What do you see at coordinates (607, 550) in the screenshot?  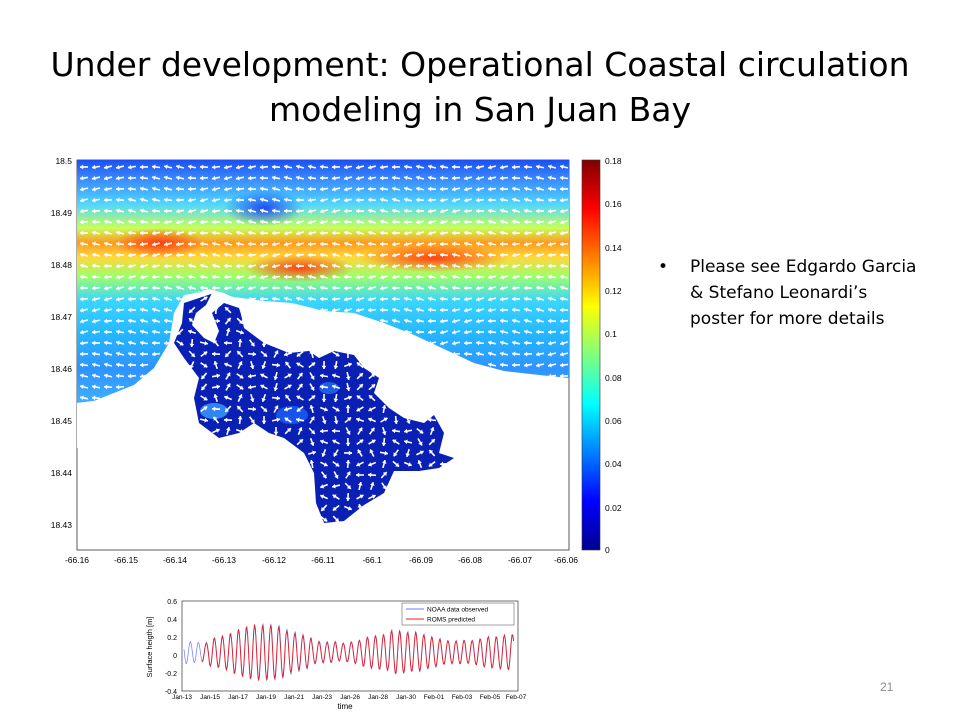 I see `colorbar-tick-label: 0` at bounding box center [607, 550].